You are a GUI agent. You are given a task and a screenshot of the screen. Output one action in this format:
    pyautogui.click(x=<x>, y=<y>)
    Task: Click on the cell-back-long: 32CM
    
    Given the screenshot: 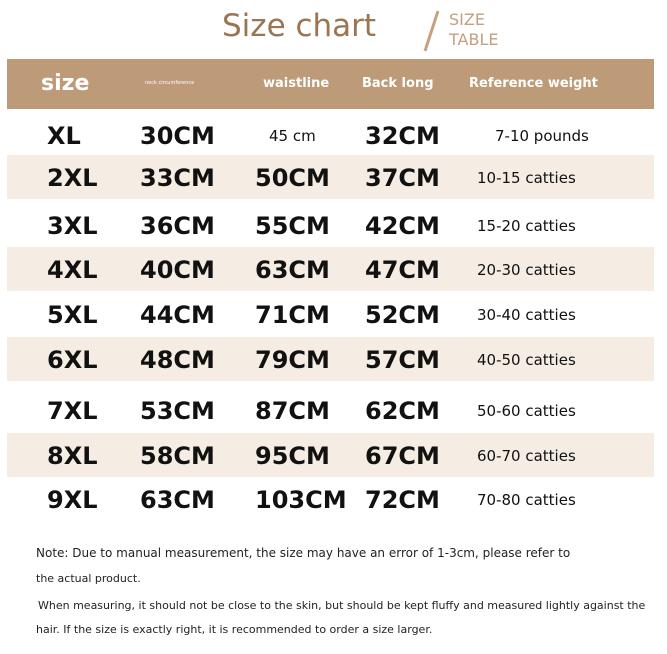 What is the action you would take?
    pyautogui.click(x=402, y=136)
    